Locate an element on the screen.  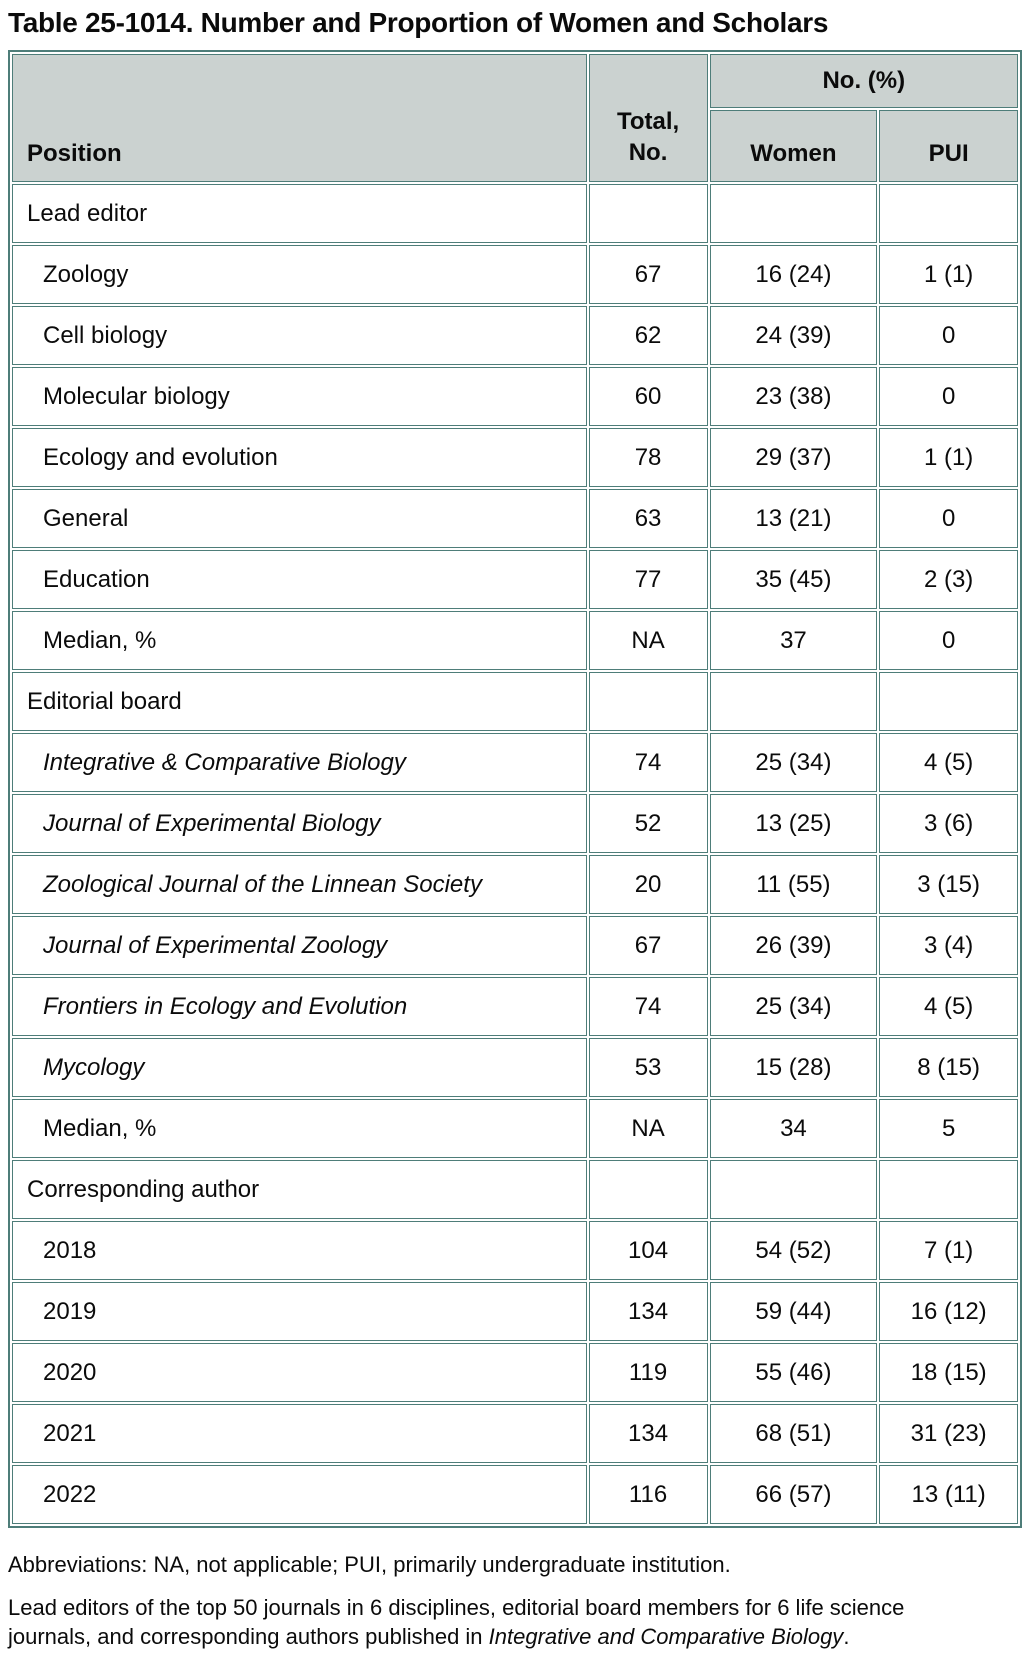
pui-cell: 3 (15) is located at coordinates (948, 884).